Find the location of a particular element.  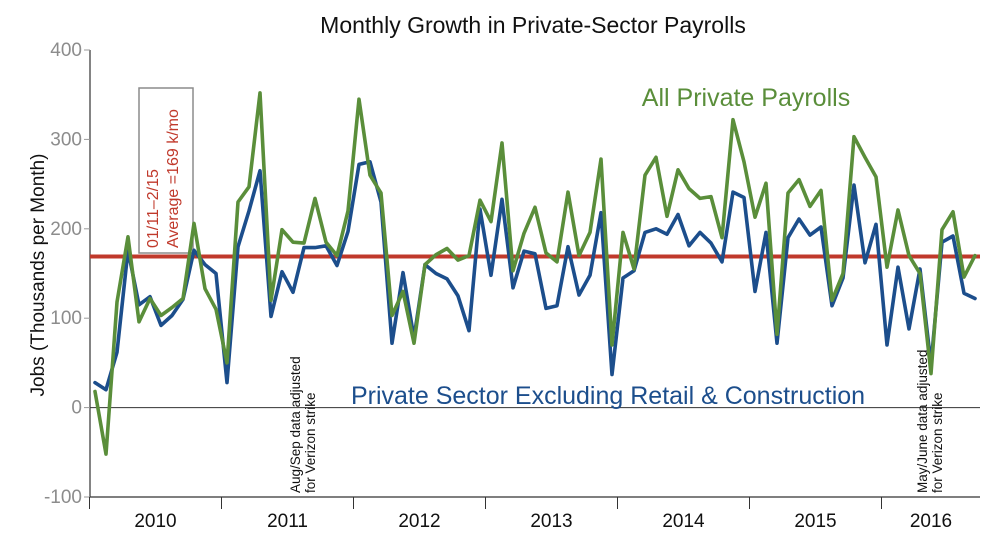

annotation-2011: for Verizon strike is located at coordinates (310, 442).